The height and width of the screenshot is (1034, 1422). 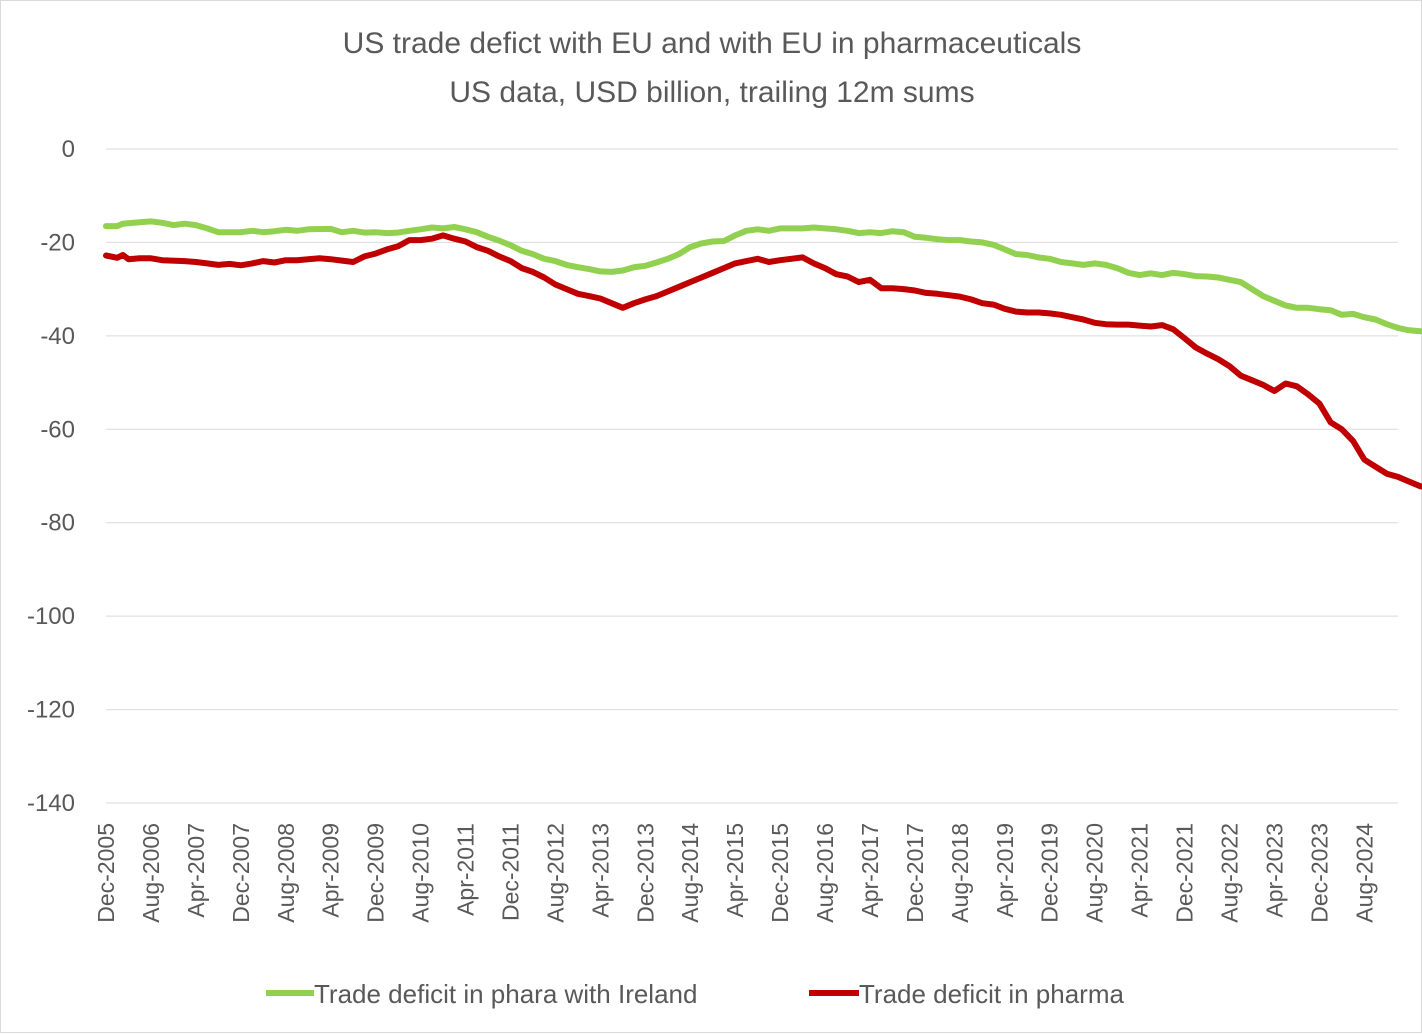 I want to click on x-tick-label: Dec-2023, so click(x=1319, y=873).